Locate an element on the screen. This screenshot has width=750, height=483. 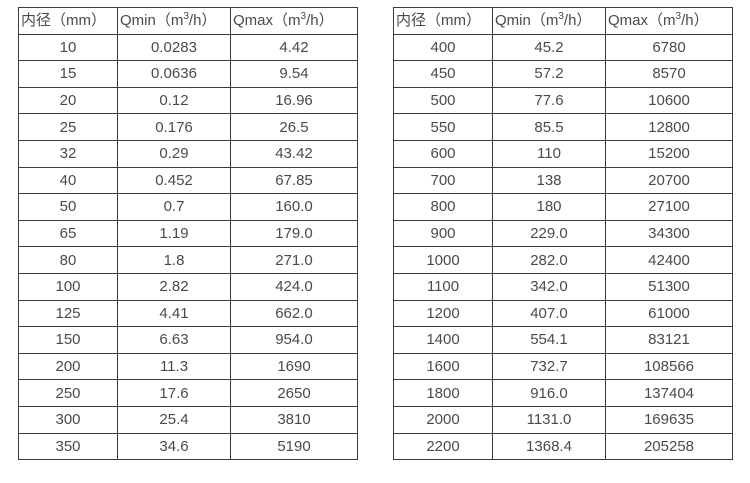
table-cell: 350 is located at coordinates (68, 446).